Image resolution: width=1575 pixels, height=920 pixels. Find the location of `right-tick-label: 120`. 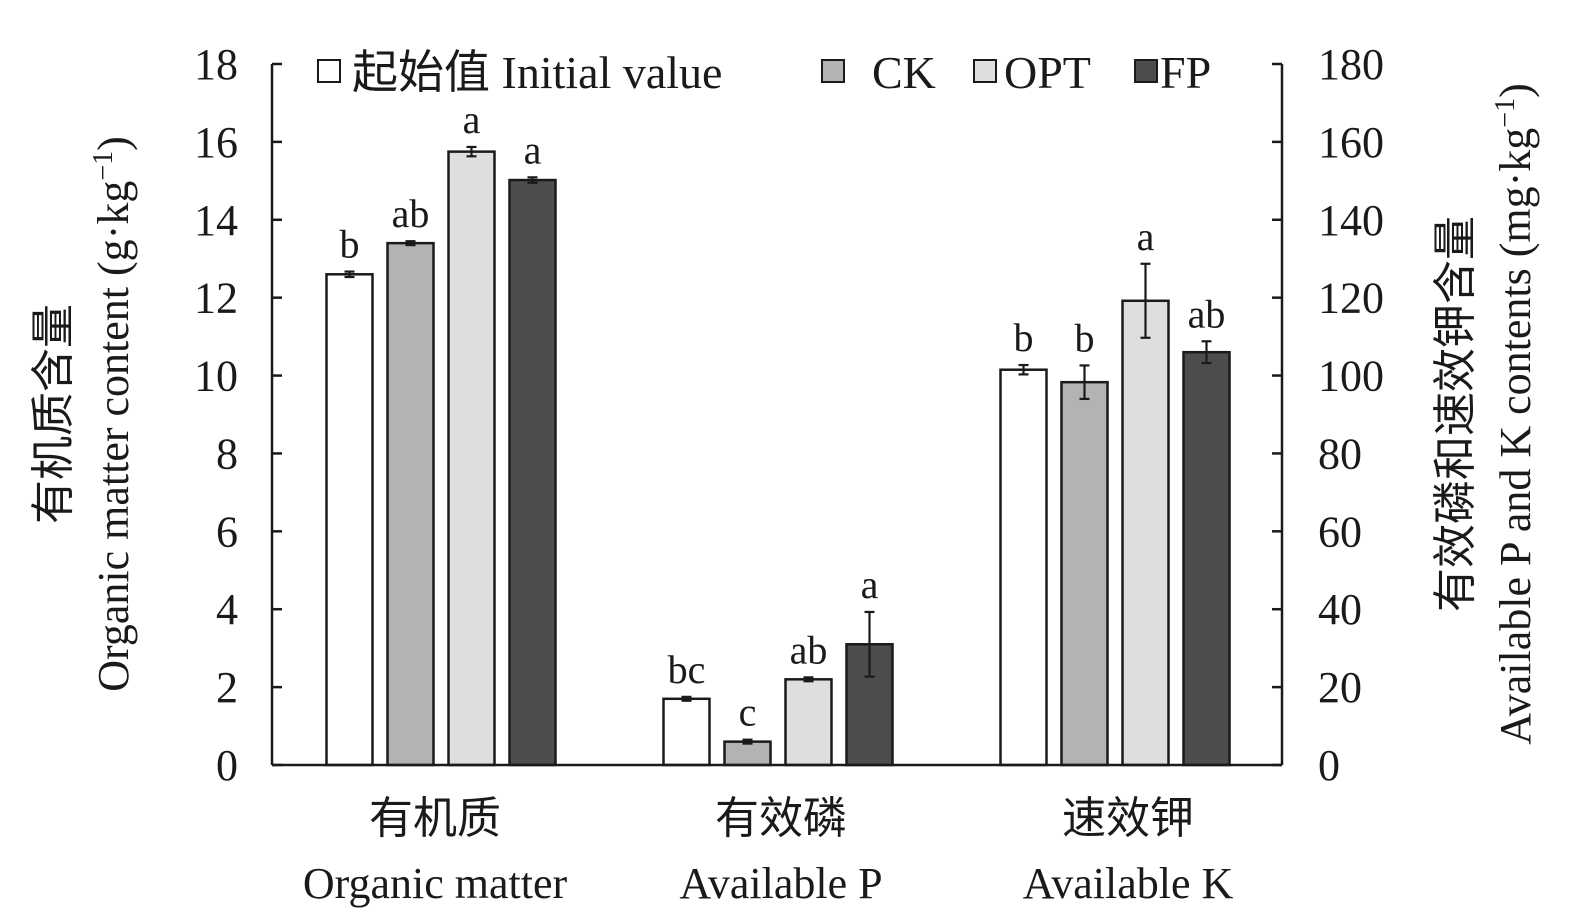

right-tick-label: 120 is located at coordinates (1351, 298).